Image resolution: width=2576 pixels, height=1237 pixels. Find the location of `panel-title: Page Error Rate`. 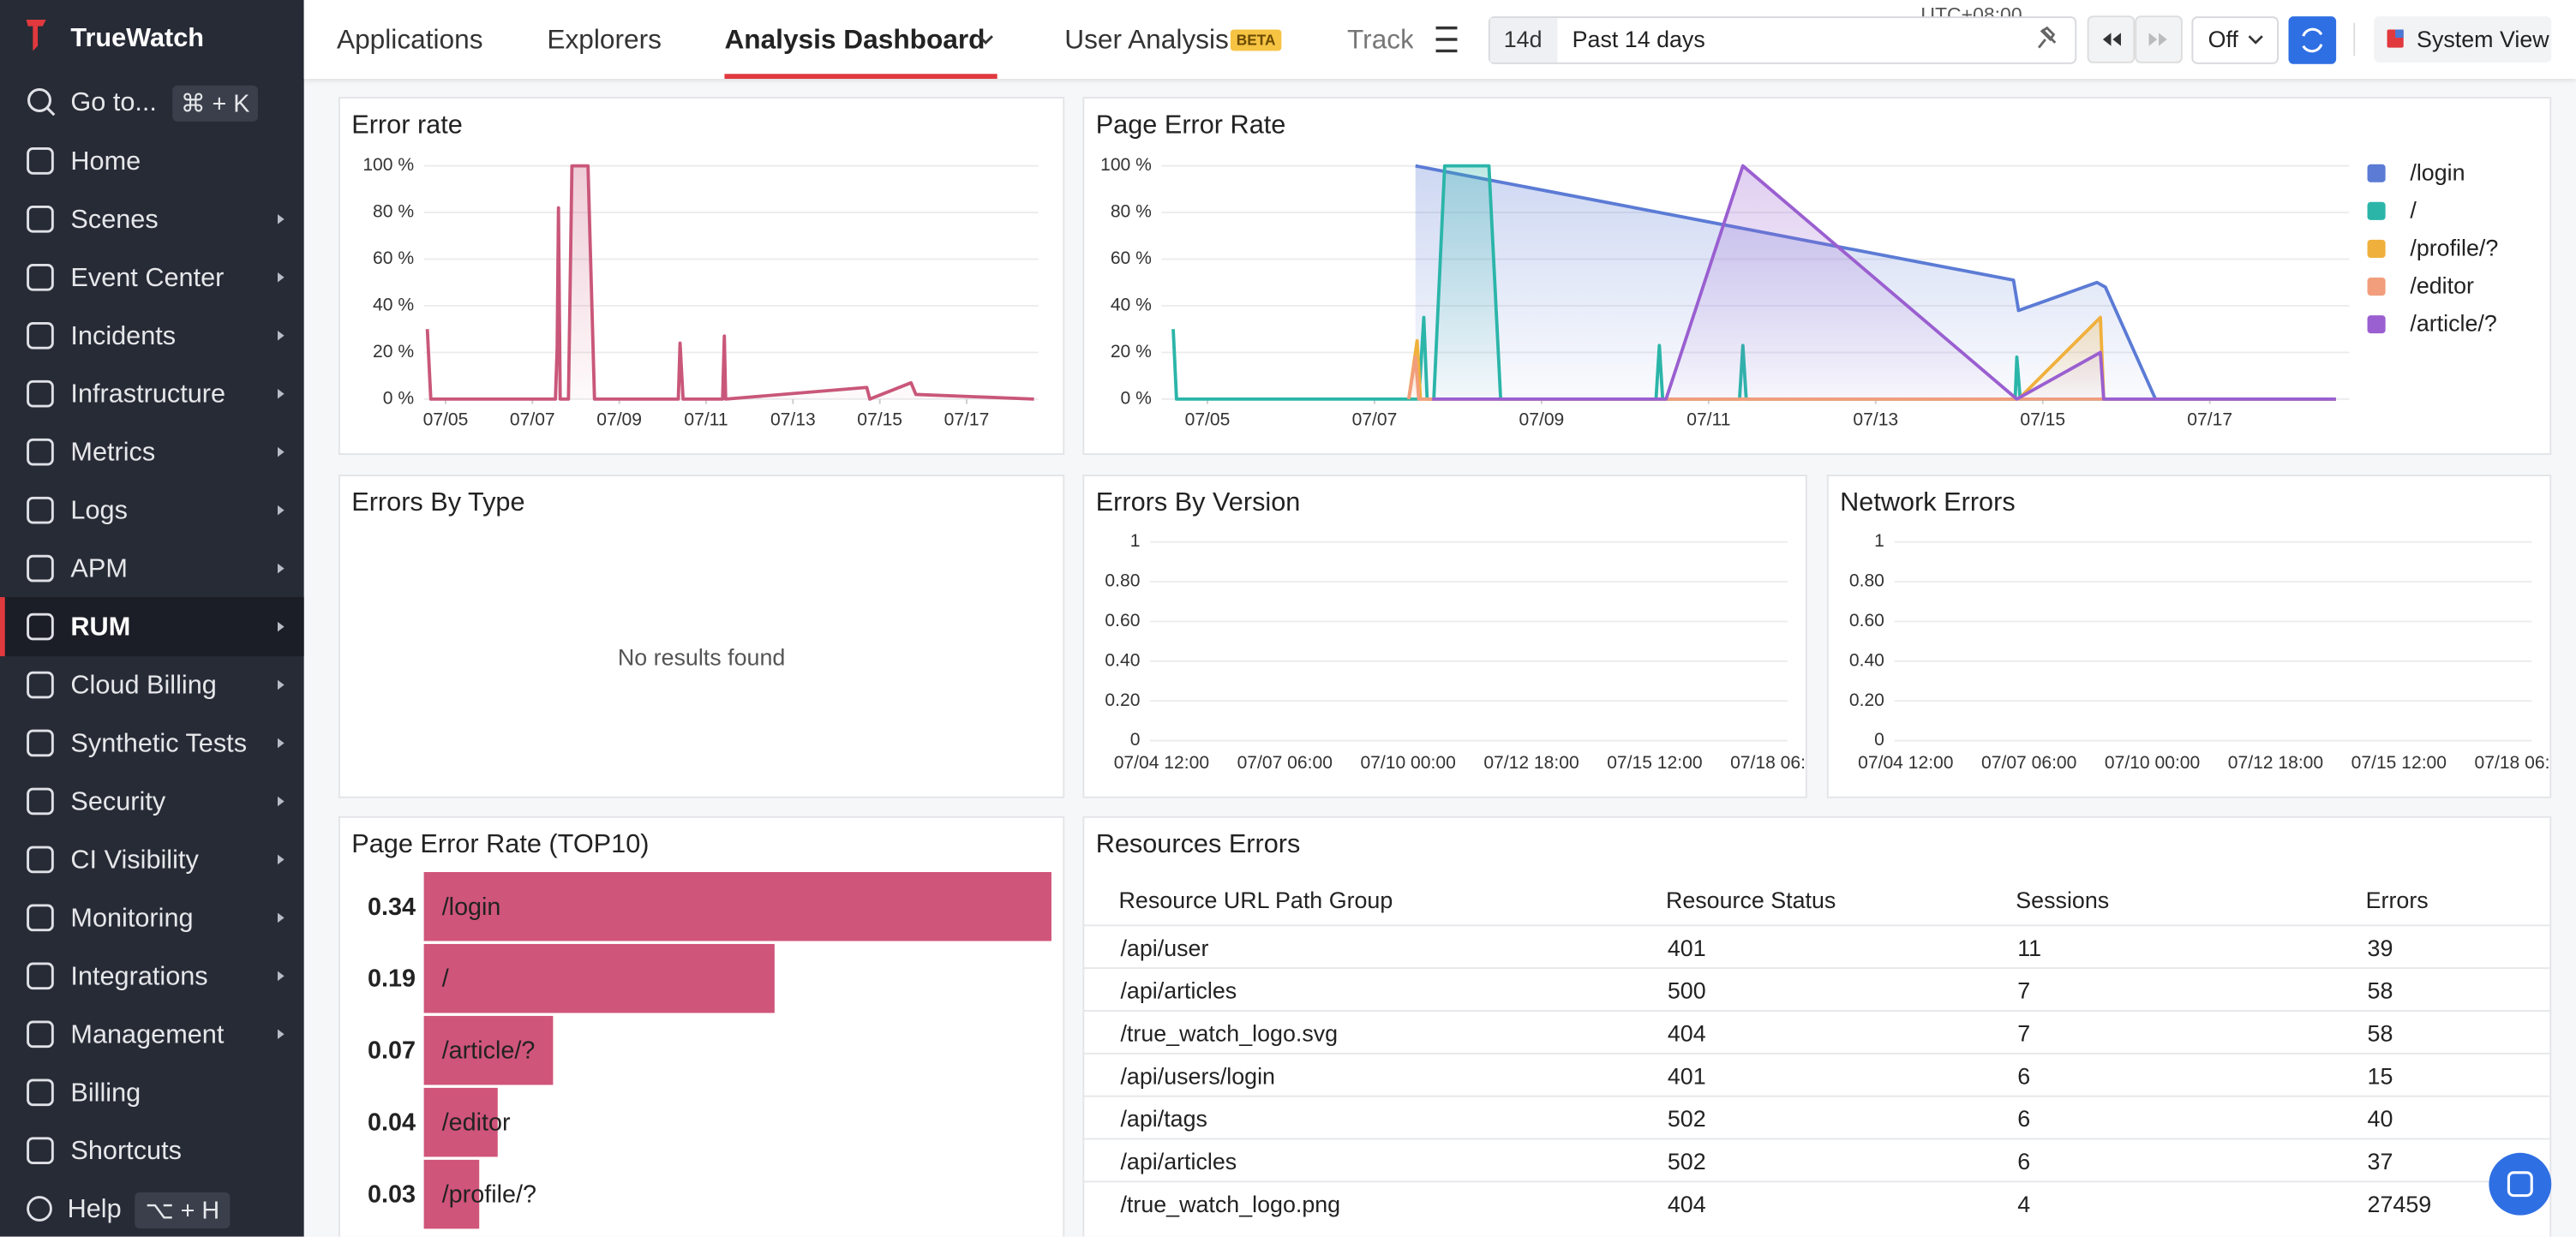

panel-title: Page Error Rate is located at coordinates (1190, 126).